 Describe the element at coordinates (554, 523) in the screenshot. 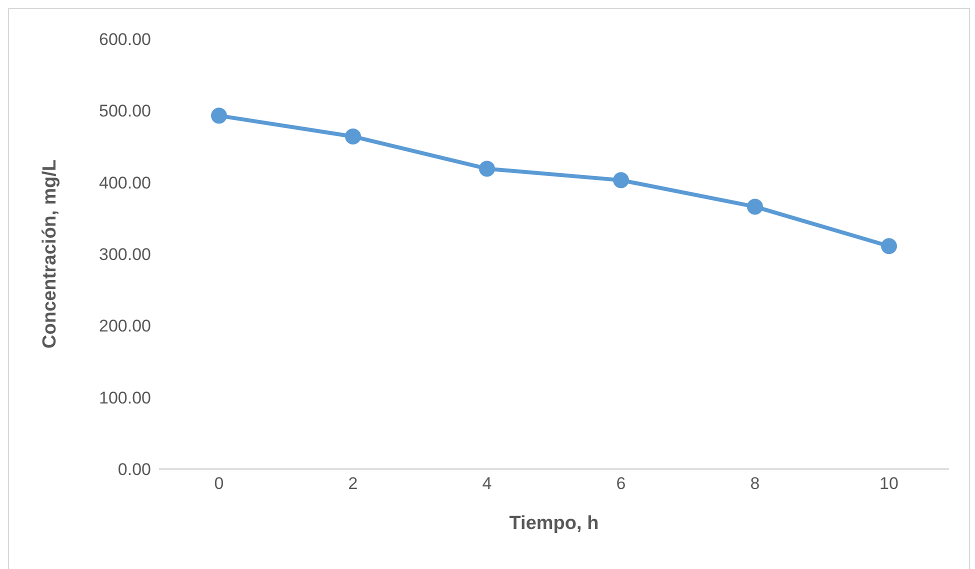

I see `x-axis-title: Tiempo, h` at that location.